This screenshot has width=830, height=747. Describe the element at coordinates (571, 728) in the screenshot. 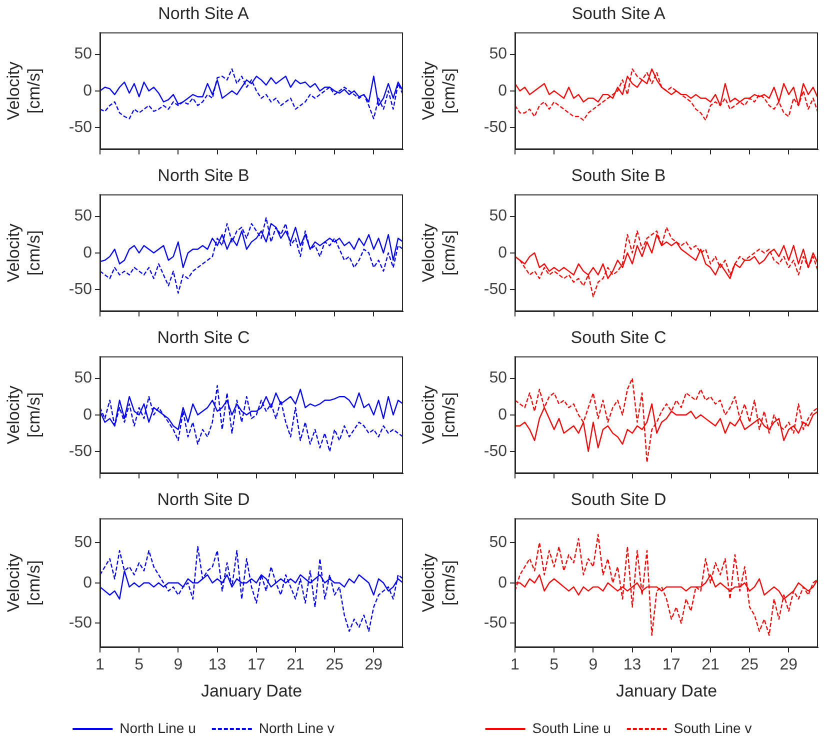

I see `legend-label: South Line u` at that location.